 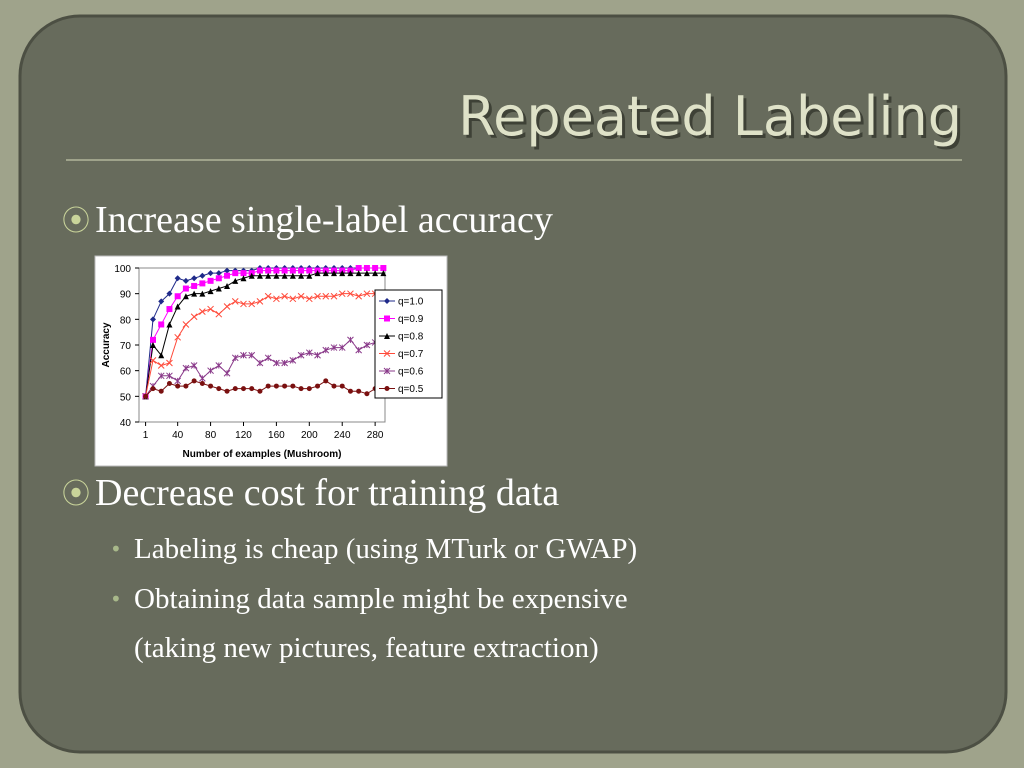 I want to click on y-tick-label: 40, so click(x=126, y=423).